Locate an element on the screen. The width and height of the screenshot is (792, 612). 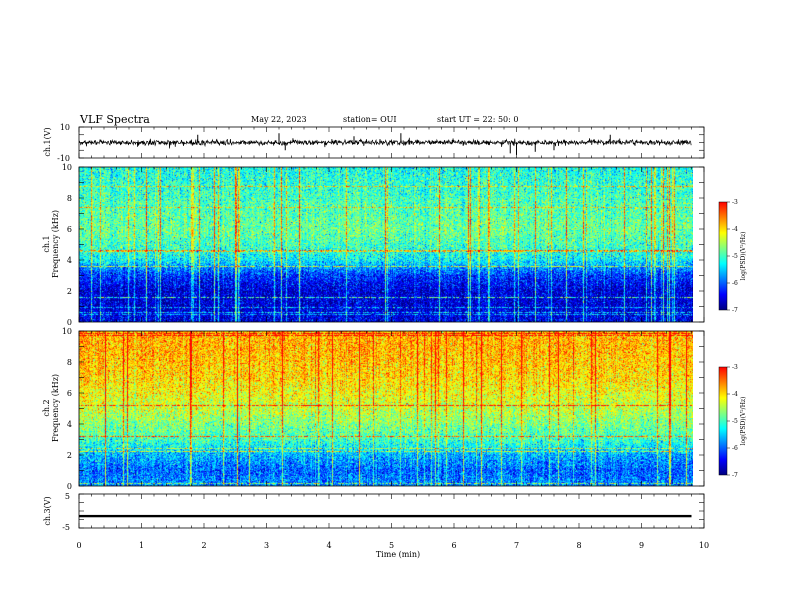
x-axis-tick-label: 7 is located at coordinates (516, 545).